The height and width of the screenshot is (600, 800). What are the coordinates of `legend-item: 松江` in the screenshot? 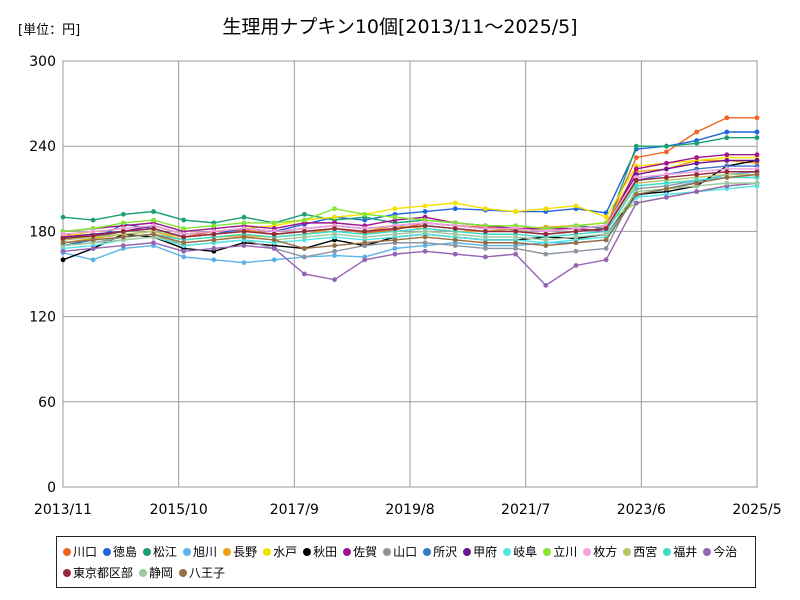 It's located at (160, 551).